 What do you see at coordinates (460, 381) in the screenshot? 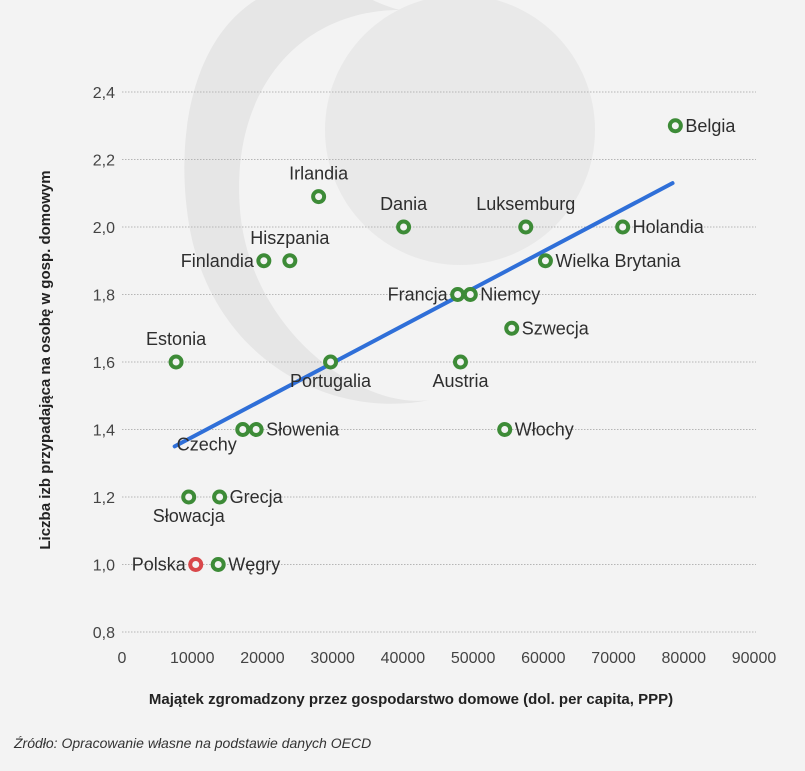
I see `point-label: Austria` at bounding box center [460, 381].